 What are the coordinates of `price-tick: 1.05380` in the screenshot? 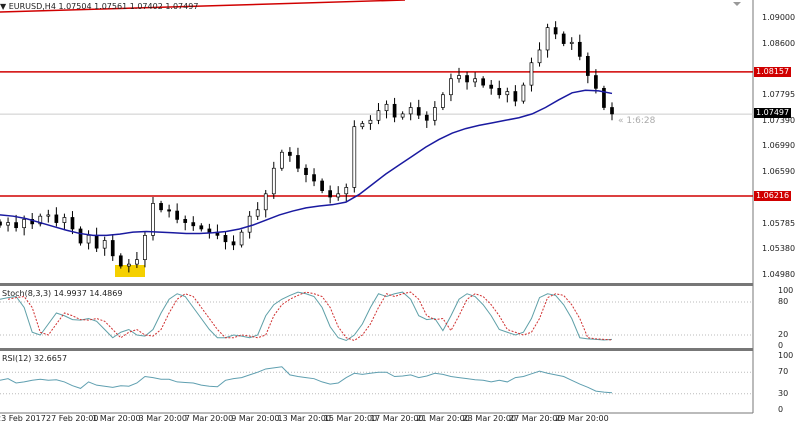 It's located at (779, 249).